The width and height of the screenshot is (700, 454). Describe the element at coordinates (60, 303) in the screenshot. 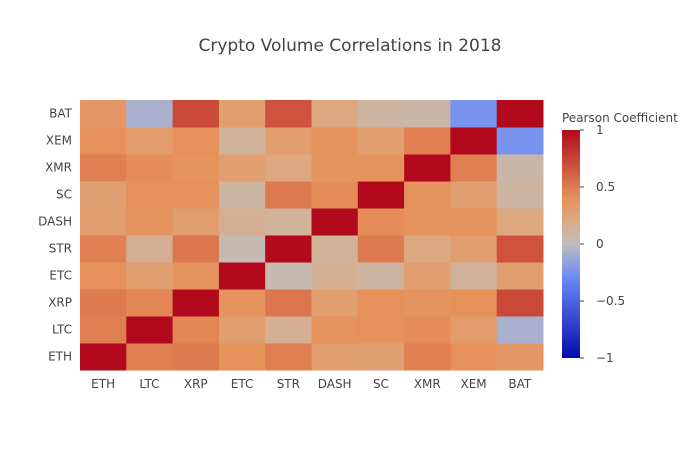

I see `y-tick-label-xrp: XRP` at that location.